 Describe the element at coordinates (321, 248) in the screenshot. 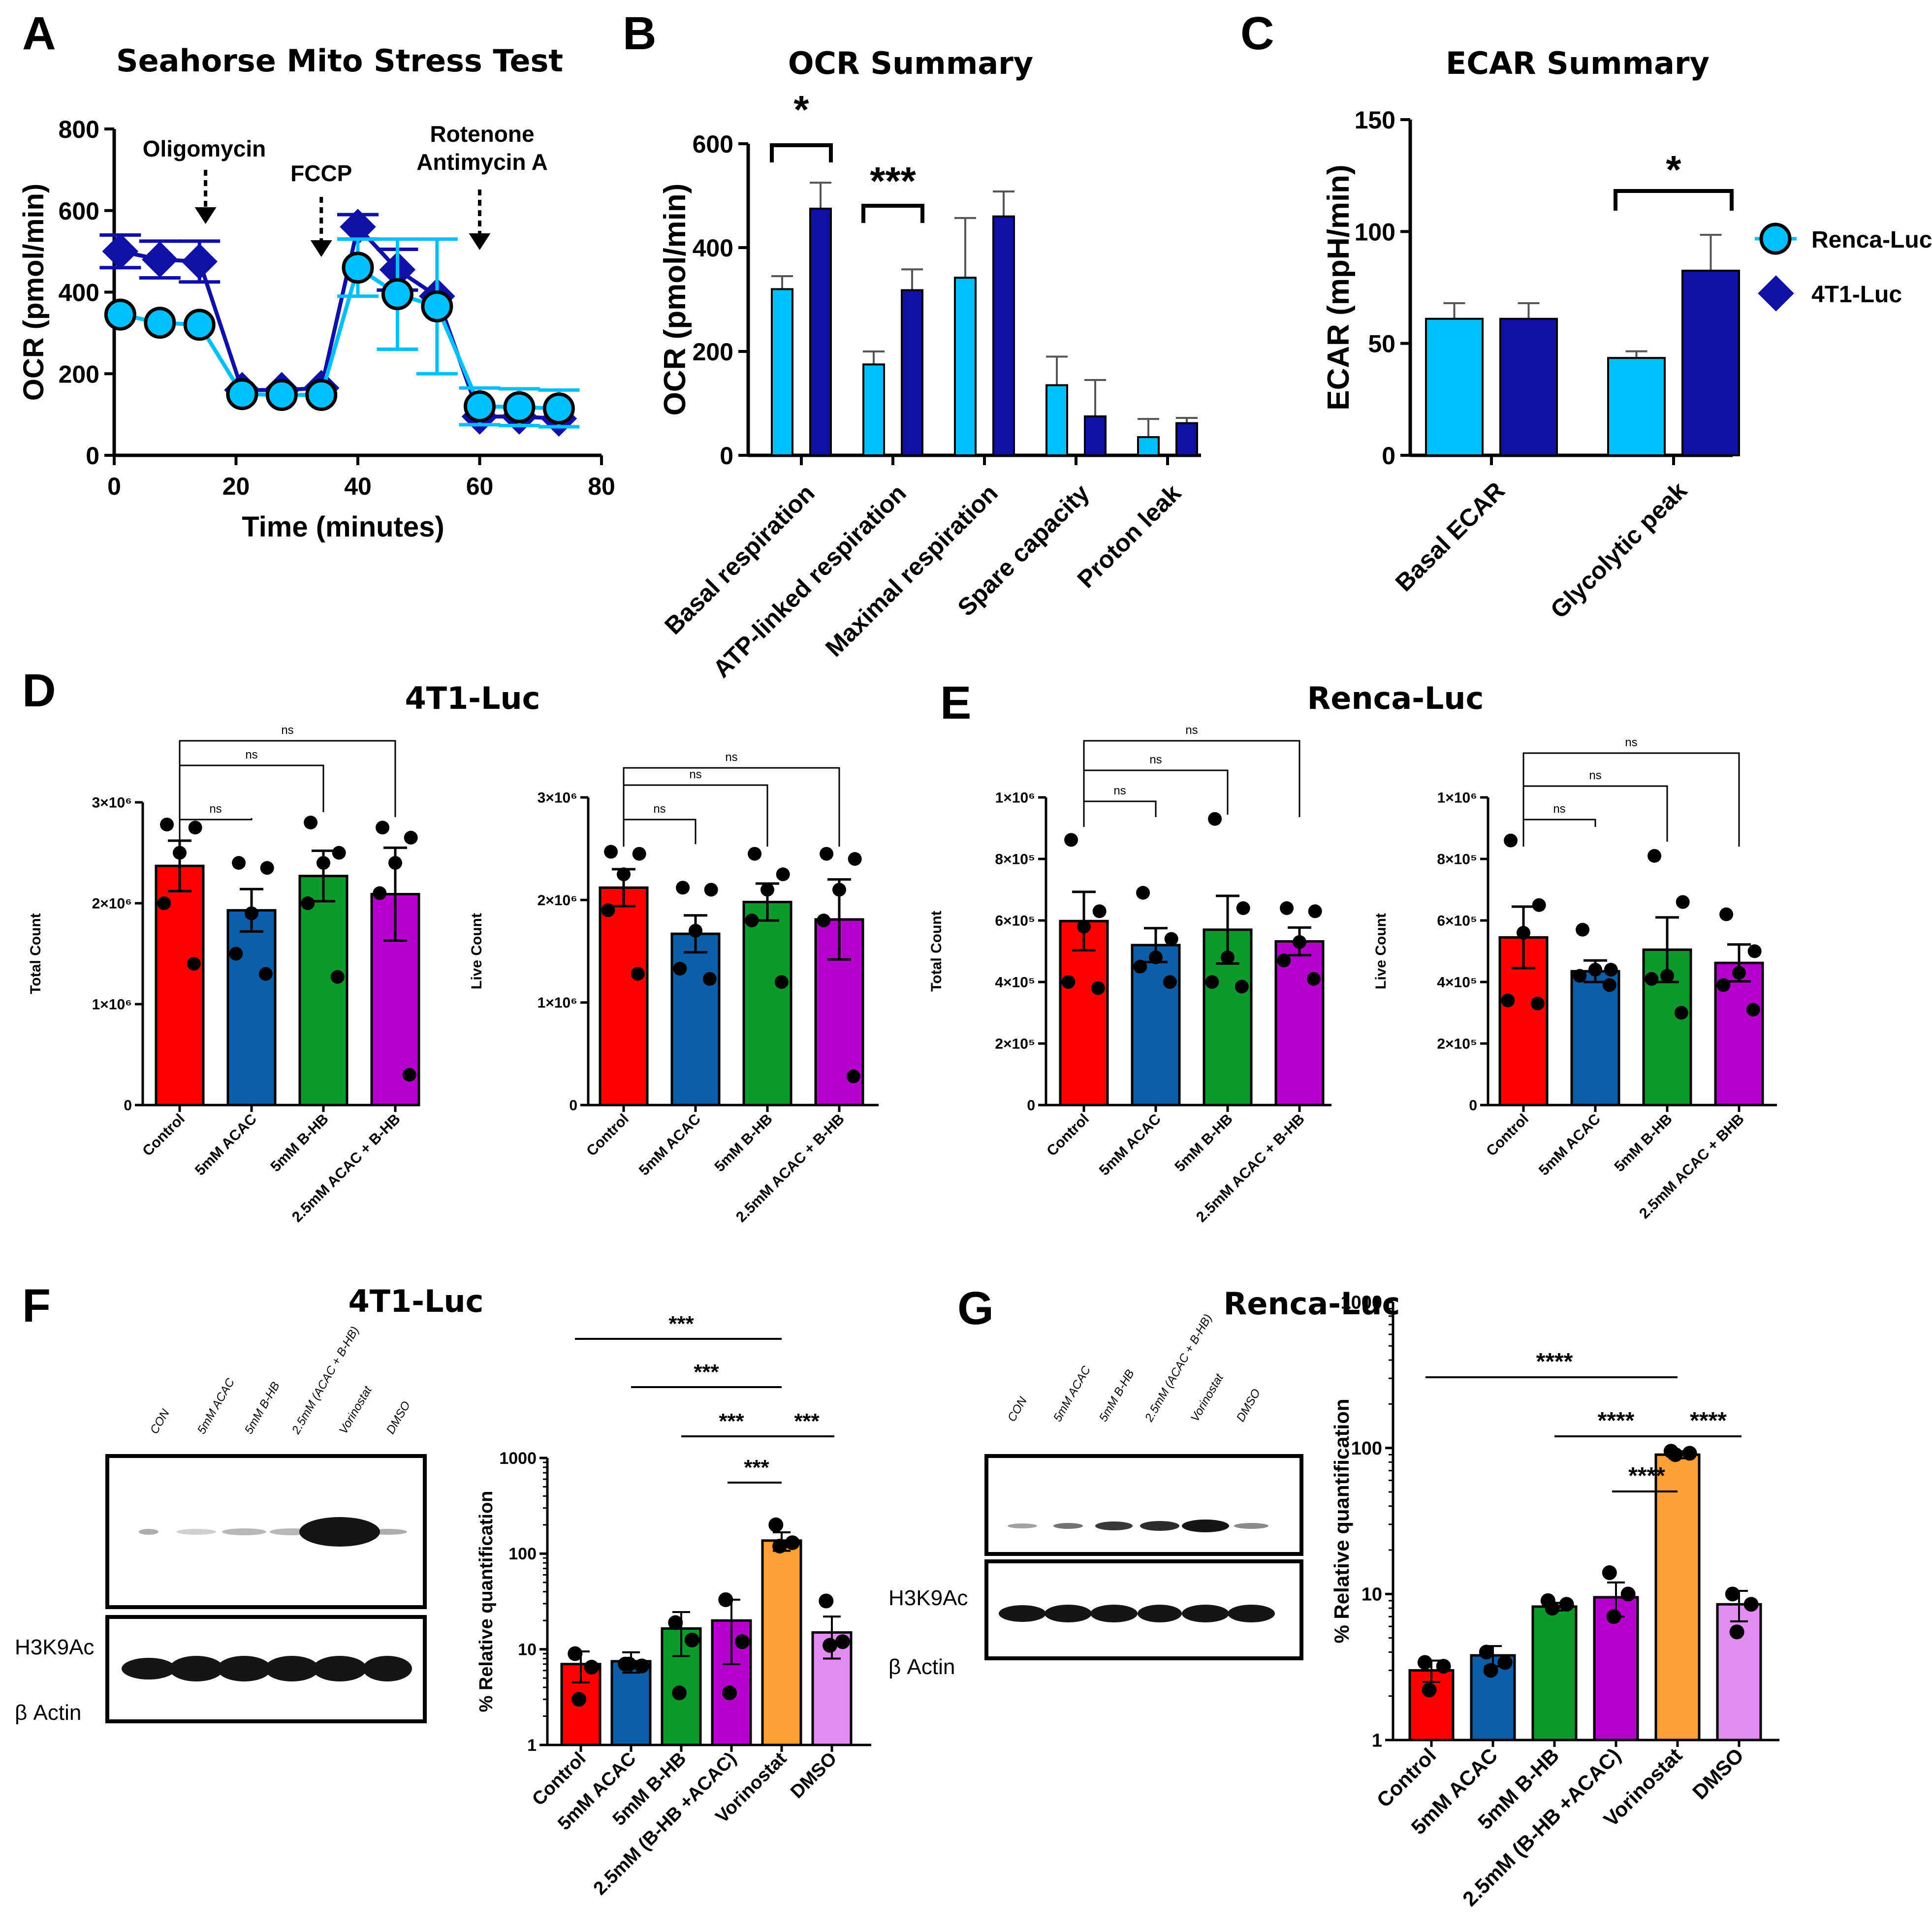

I see `fccp-arrow-head` at that location.